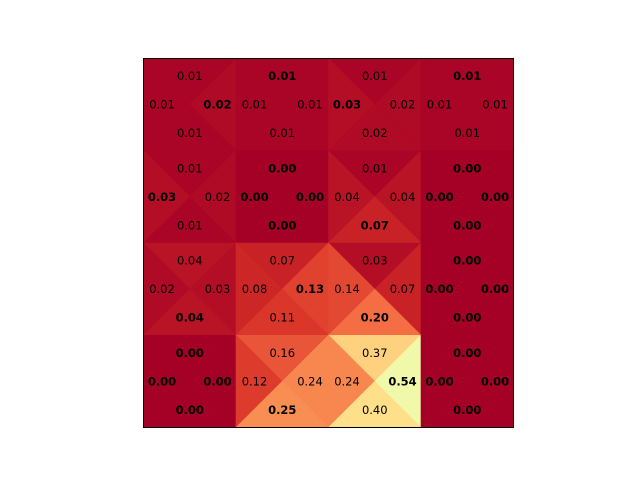 This screenshot has width=640, height=480. Describe the element at coordinates (467, 168) in the screenshot. I see `value-label-r1-c3-top: 0.00` at that location.